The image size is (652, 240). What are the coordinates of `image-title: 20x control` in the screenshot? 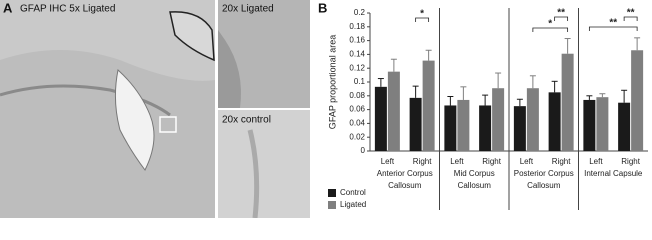 It's located at (246, 120).